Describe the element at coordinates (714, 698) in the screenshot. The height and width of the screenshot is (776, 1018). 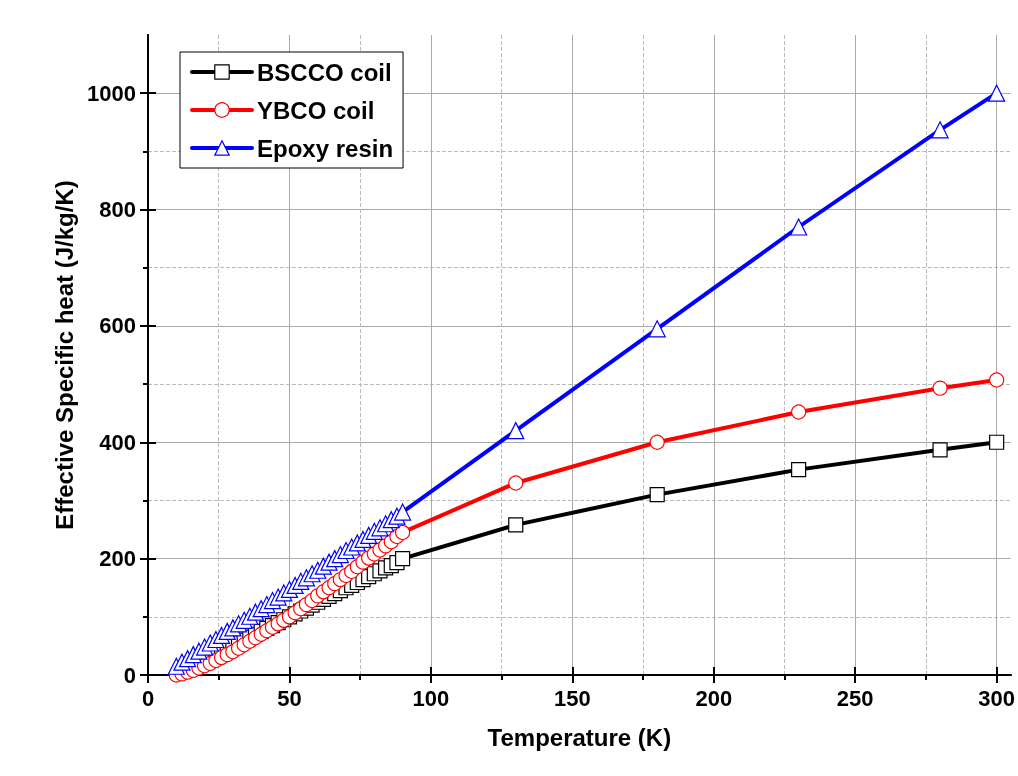
I see `x-tick-label: 200` at that location.